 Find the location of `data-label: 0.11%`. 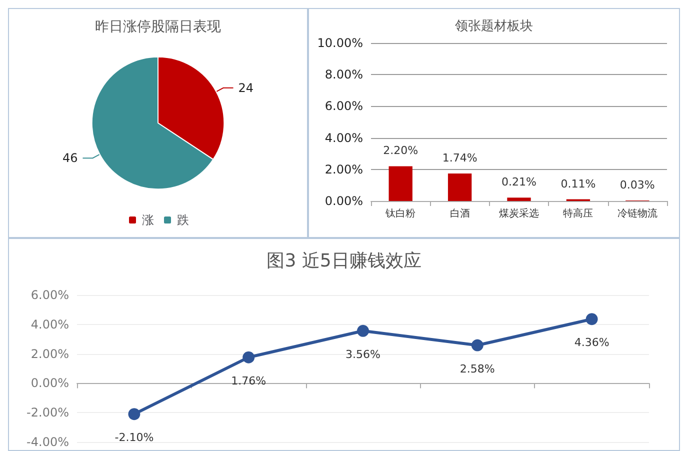

data-label: 0.11% is located at coordinates (578, 183).